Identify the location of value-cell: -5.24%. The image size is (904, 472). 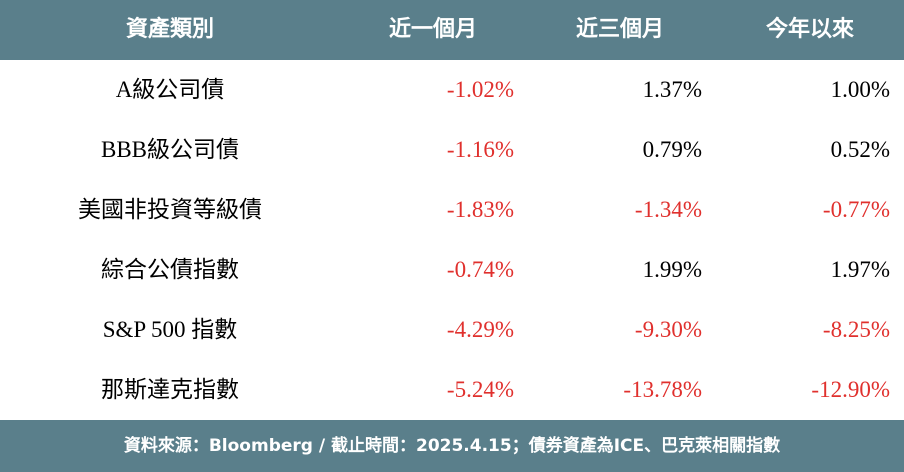
(480, 389).